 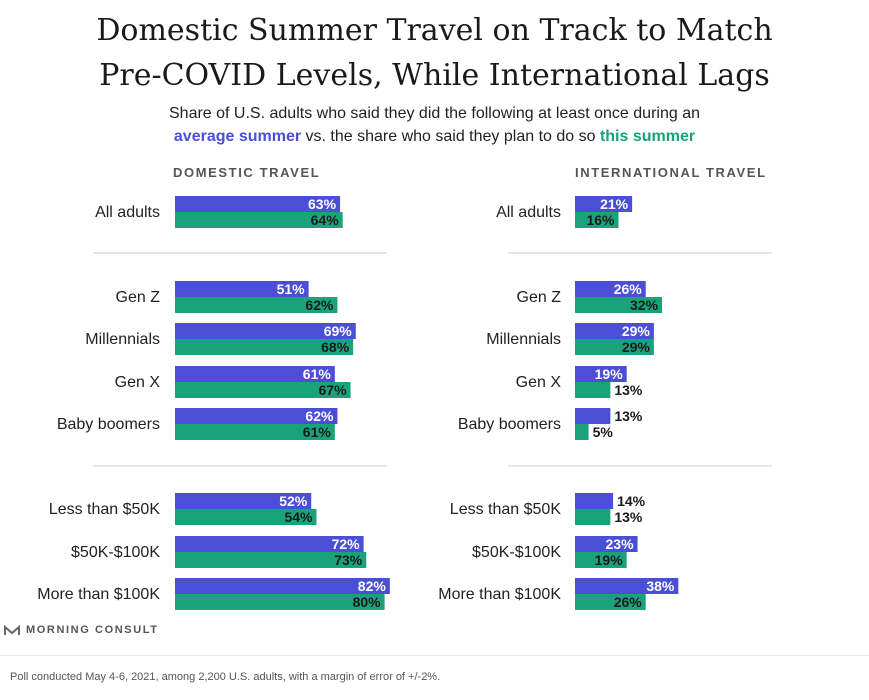 I want to click on international-travel-value-label-this-summer-less-than-50k: 13%, so click(x=628, y=517).